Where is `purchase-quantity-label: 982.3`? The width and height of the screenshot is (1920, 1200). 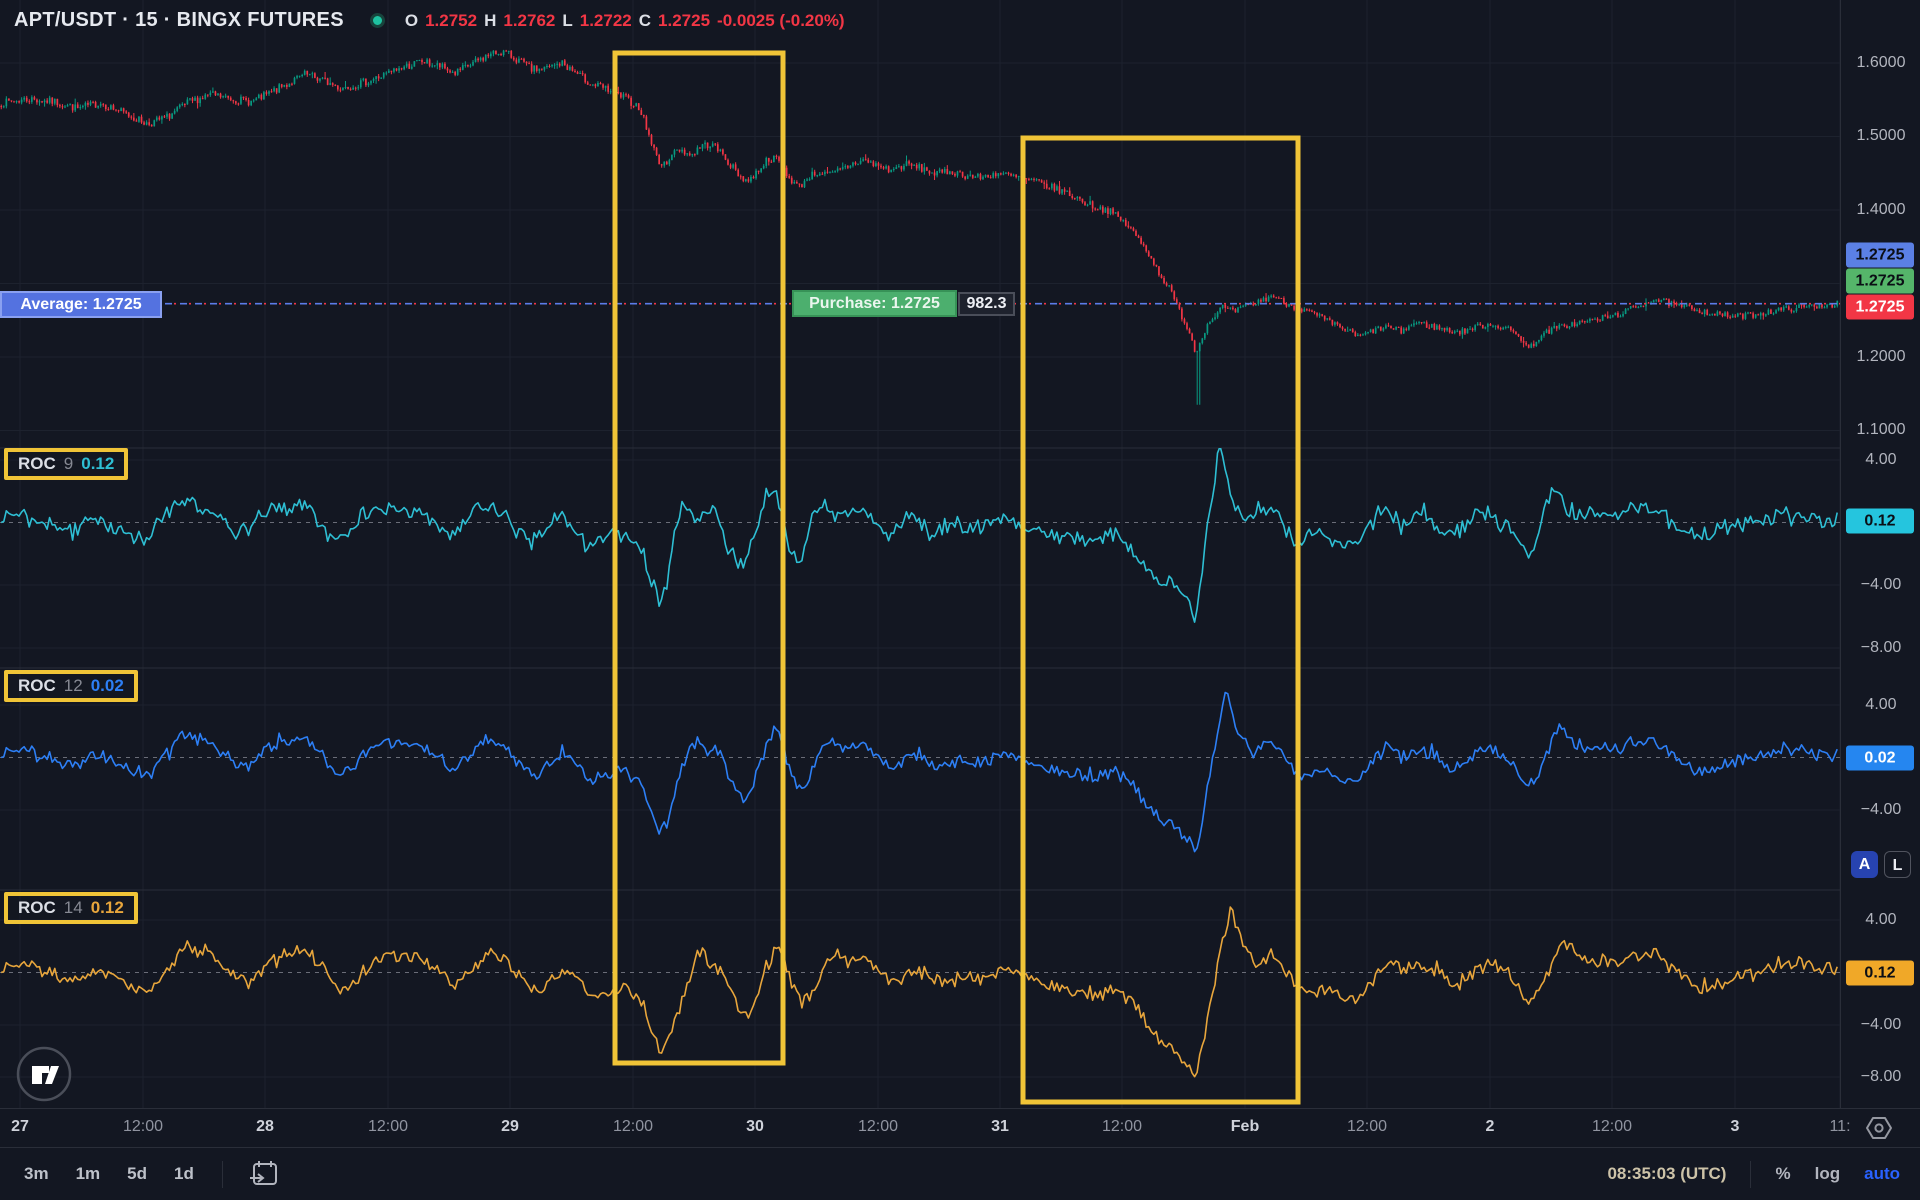 purchase-quantity-label: 982.3 is located at coordinates (986, 304).